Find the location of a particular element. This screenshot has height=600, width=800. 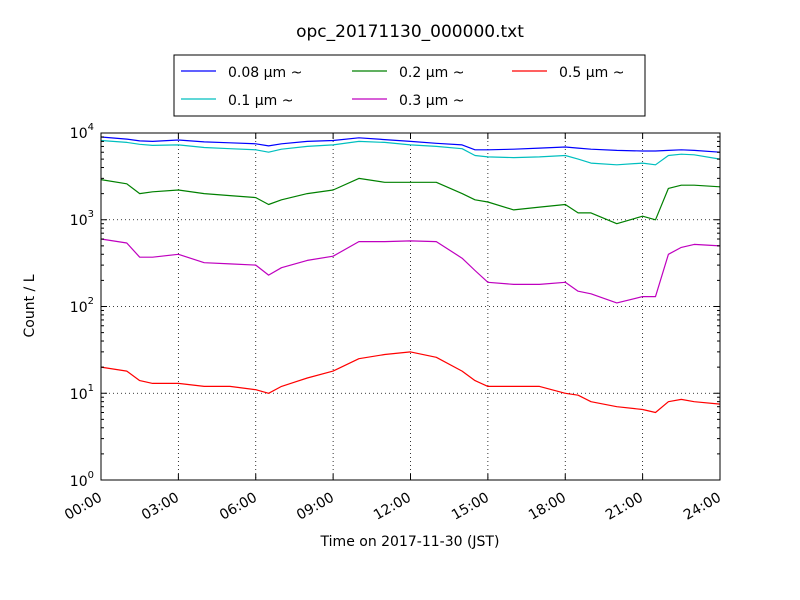

y-tick-label: 10² is located at coordinates (82, 306).